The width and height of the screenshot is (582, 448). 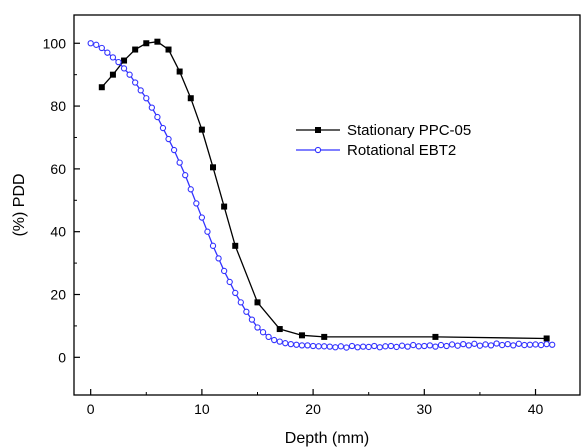 What do you see at coordinates (313, 409) in the screenshot?
I see `x-tick-label: 20` at bounding box center [313, 409].